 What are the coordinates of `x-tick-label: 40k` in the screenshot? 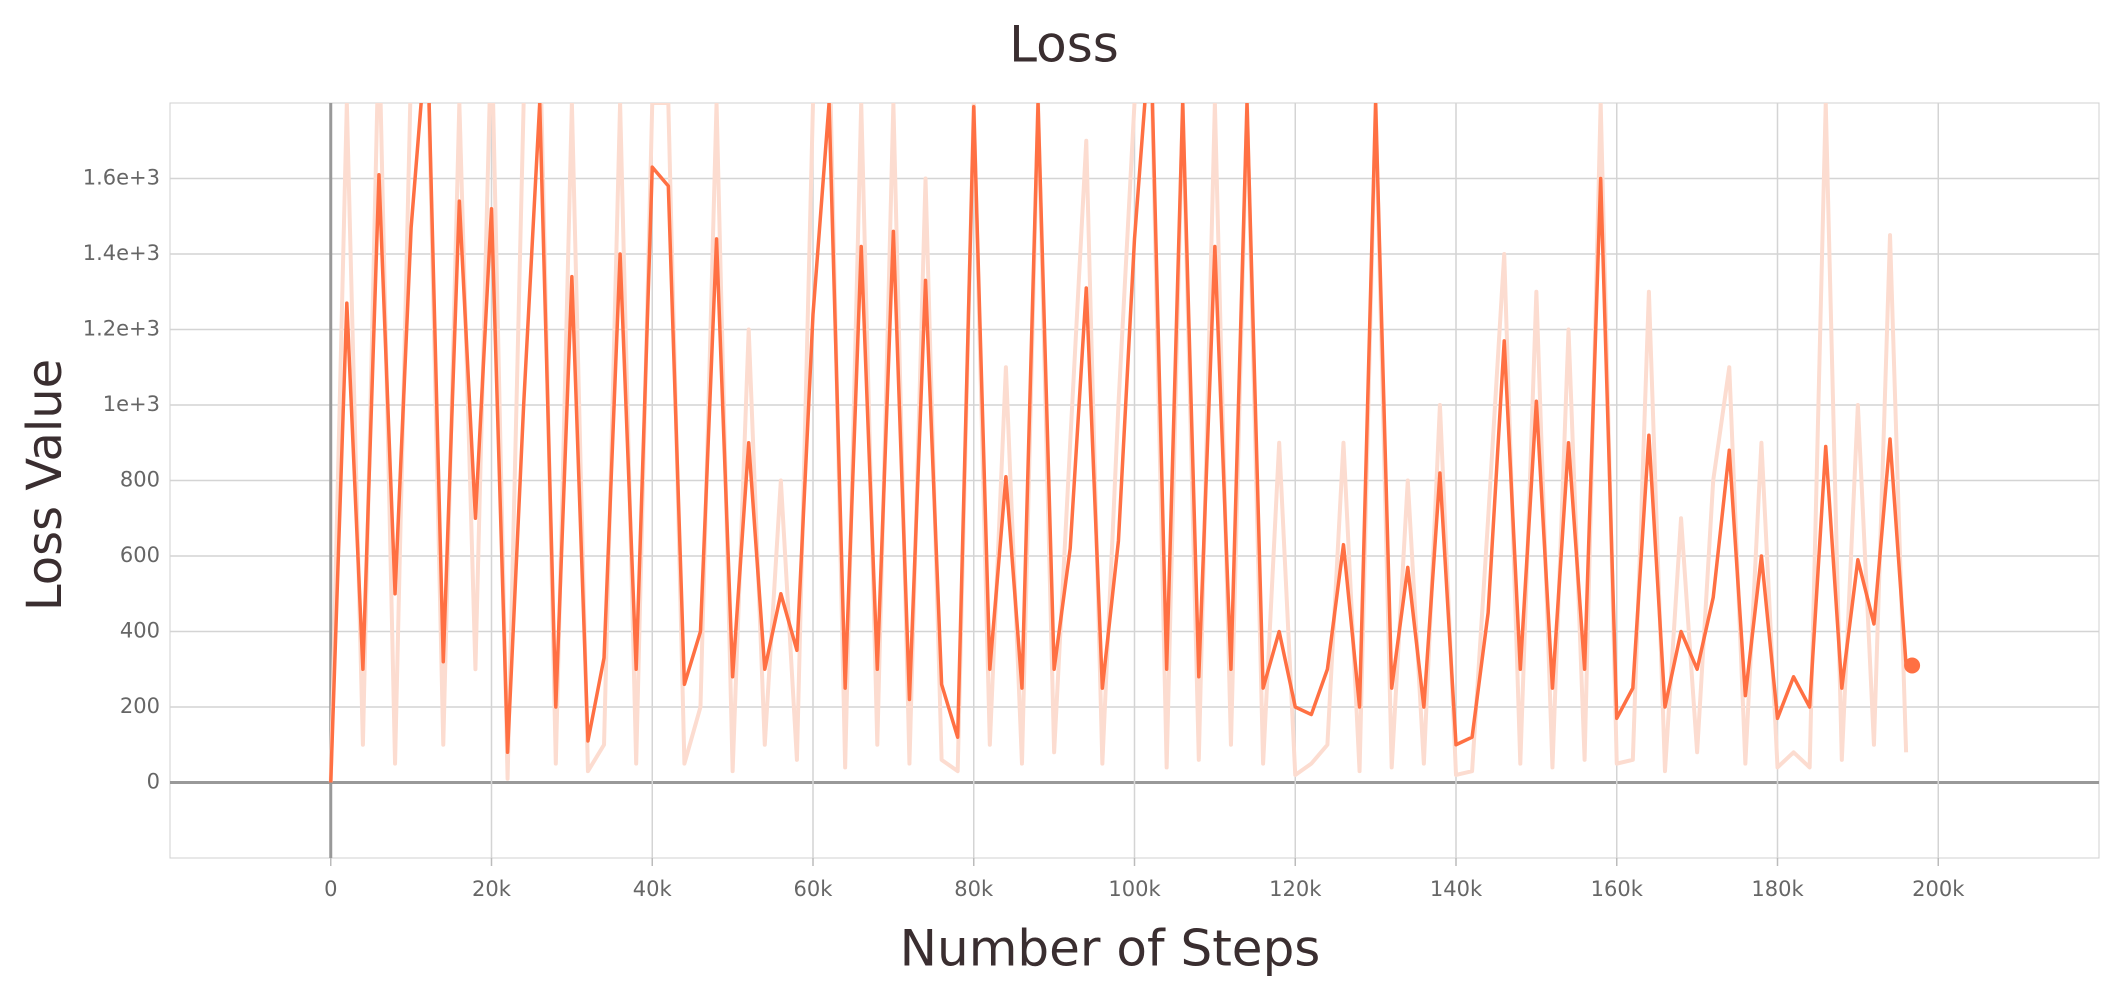 It's located at (653, 889).